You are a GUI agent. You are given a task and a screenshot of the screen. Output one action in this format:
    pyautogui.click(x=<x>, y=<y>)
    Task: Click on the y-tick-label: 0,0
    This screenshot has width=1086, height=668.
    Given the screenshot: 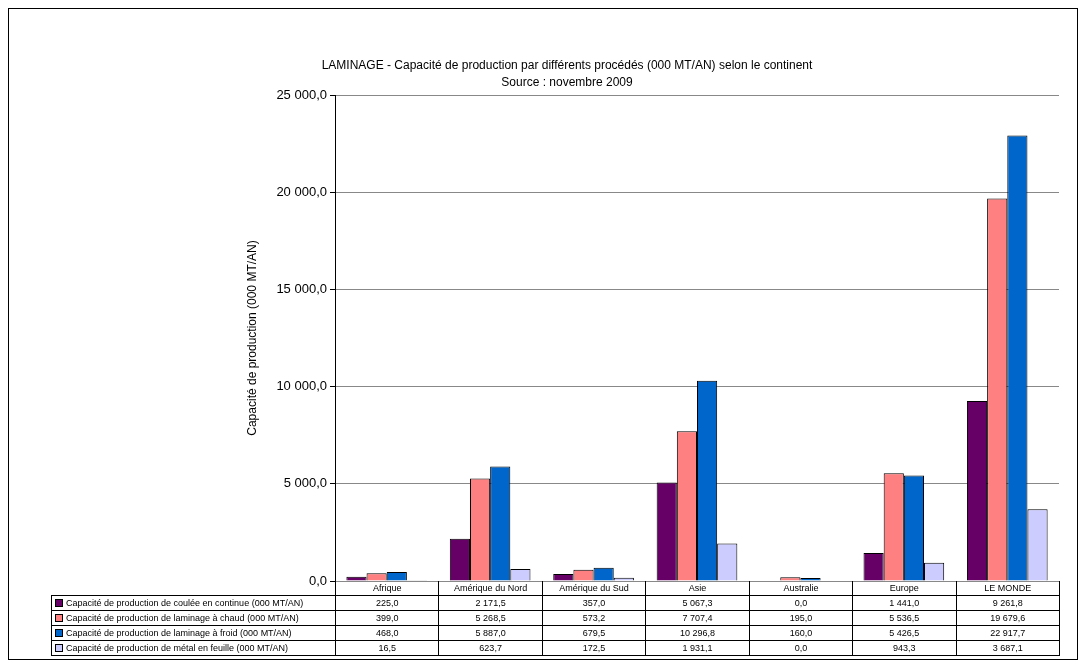 What is the action you would take?
    pyautogui.click(x=317, y=580)
    